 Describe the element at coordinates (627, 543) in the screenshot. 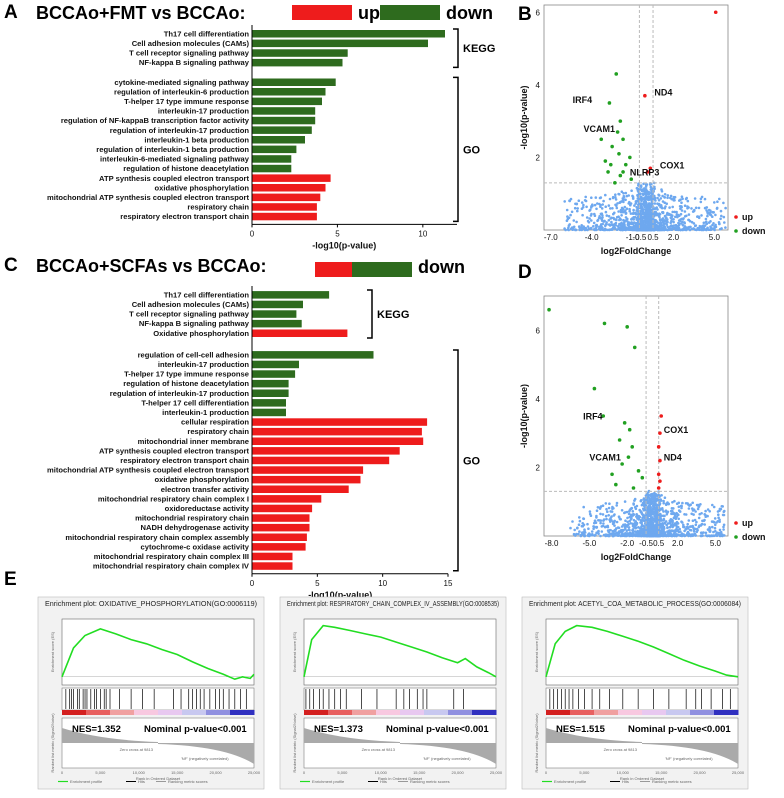

I see `x-tick-label: -2.0` at that location.